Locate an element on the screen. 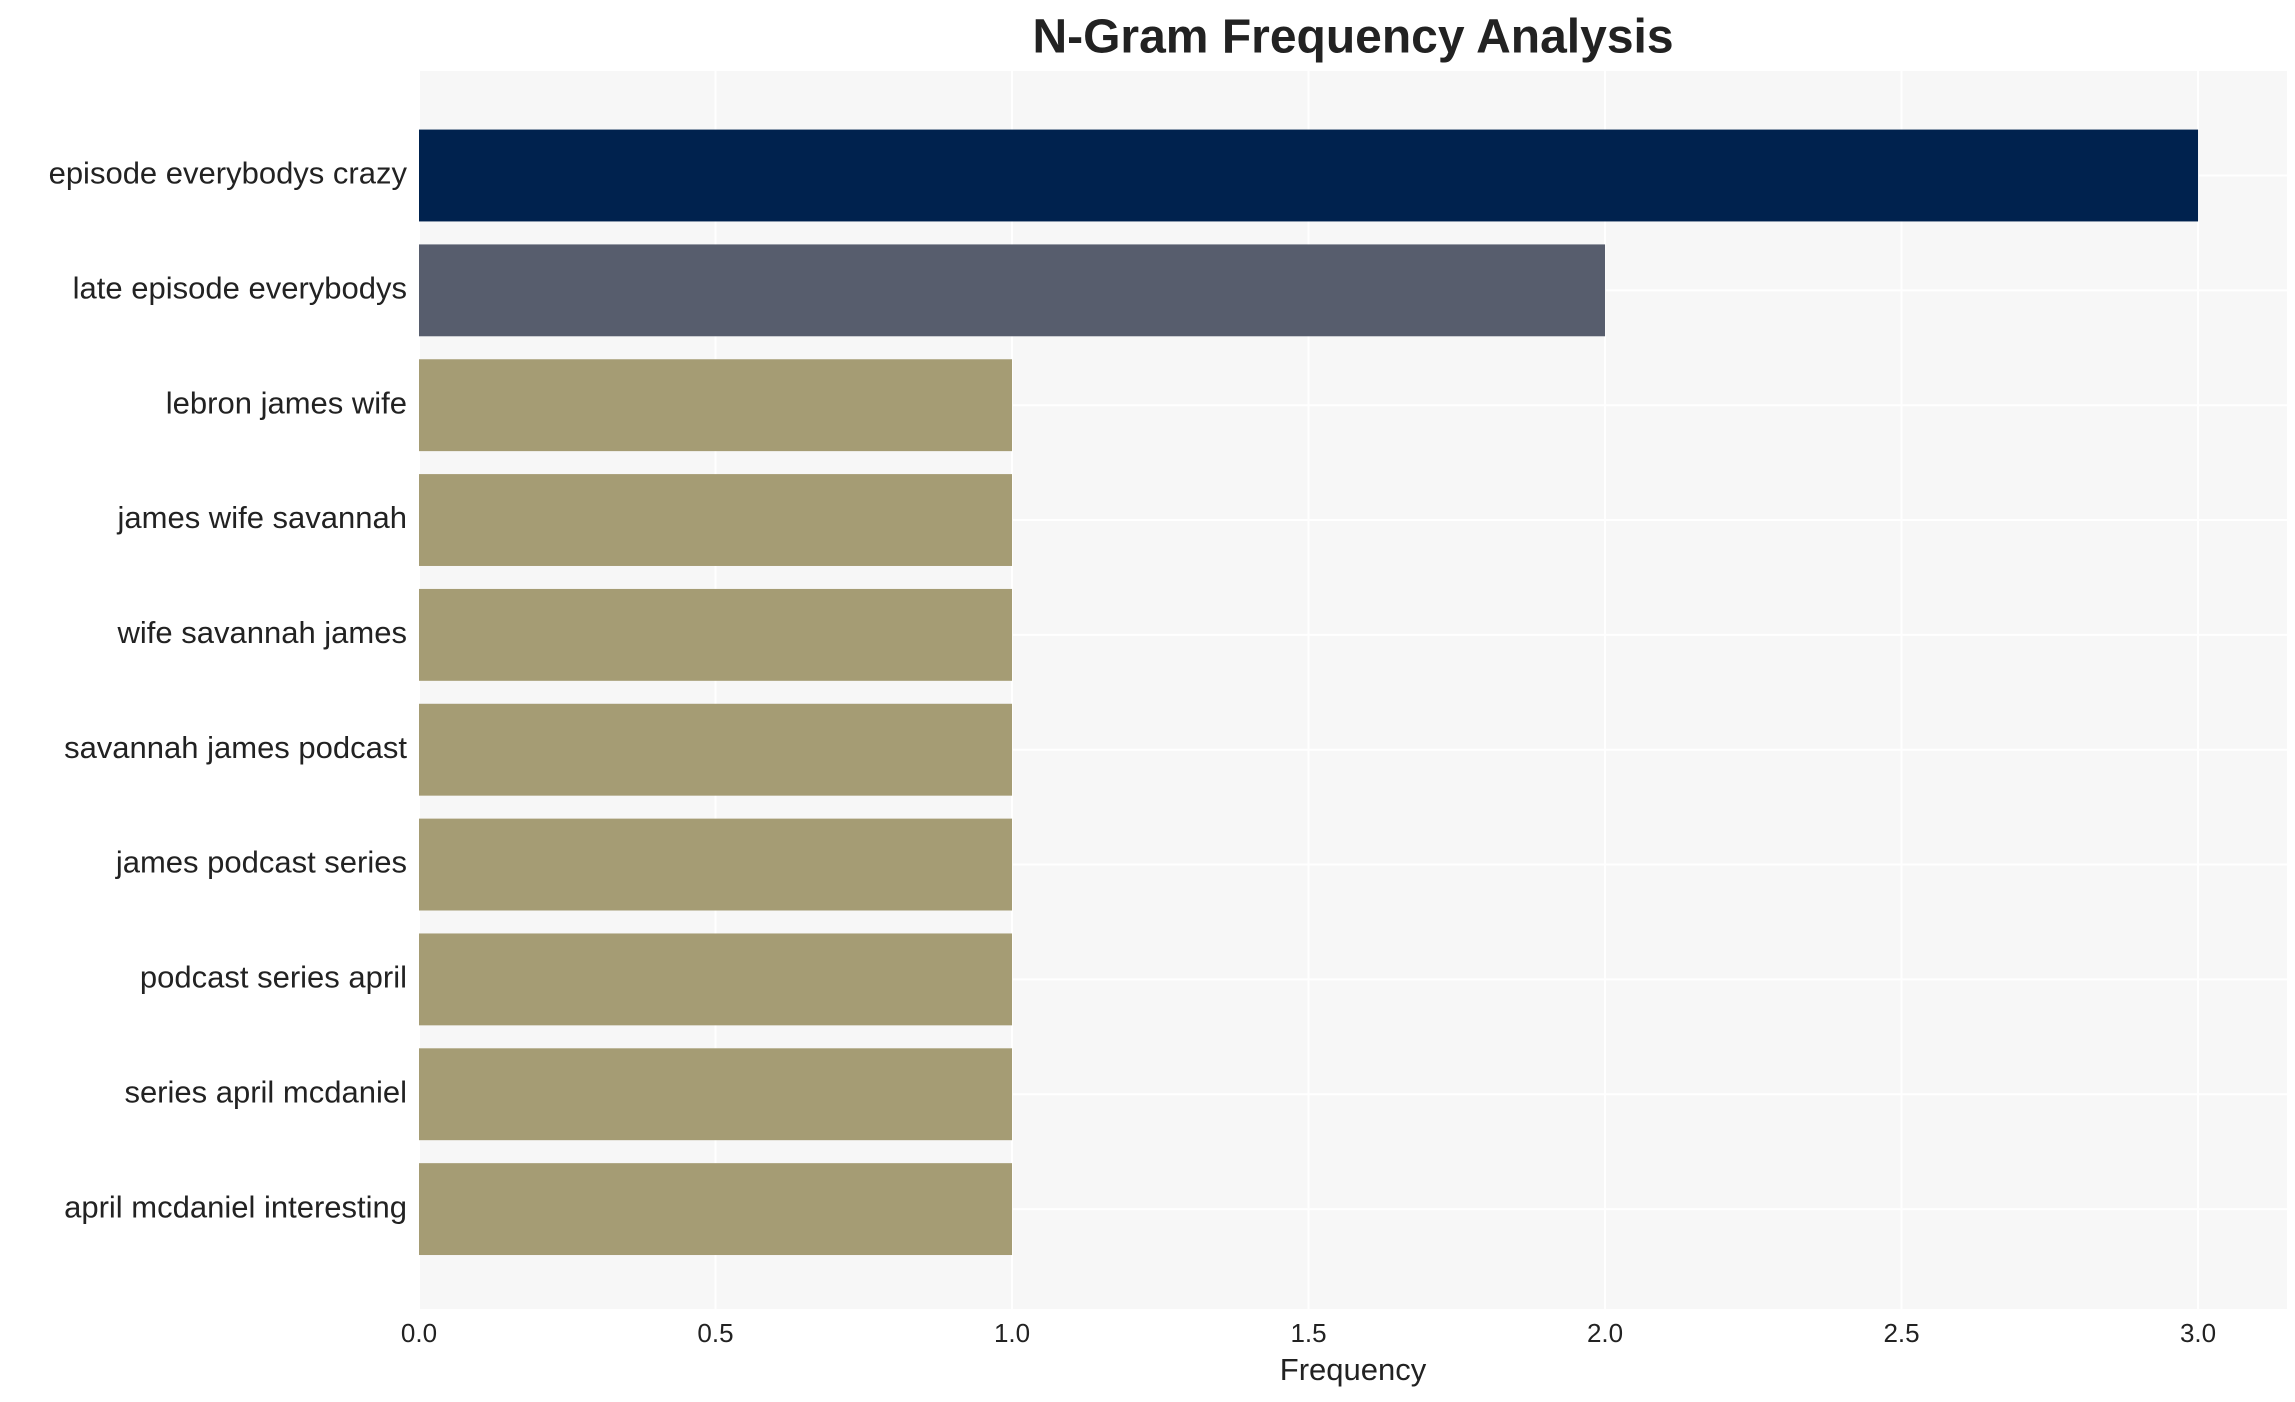 The height and width of the screenshot is (1402, 2295). x-tick-label: 3.0 is located at coordinates (2198, 1333).